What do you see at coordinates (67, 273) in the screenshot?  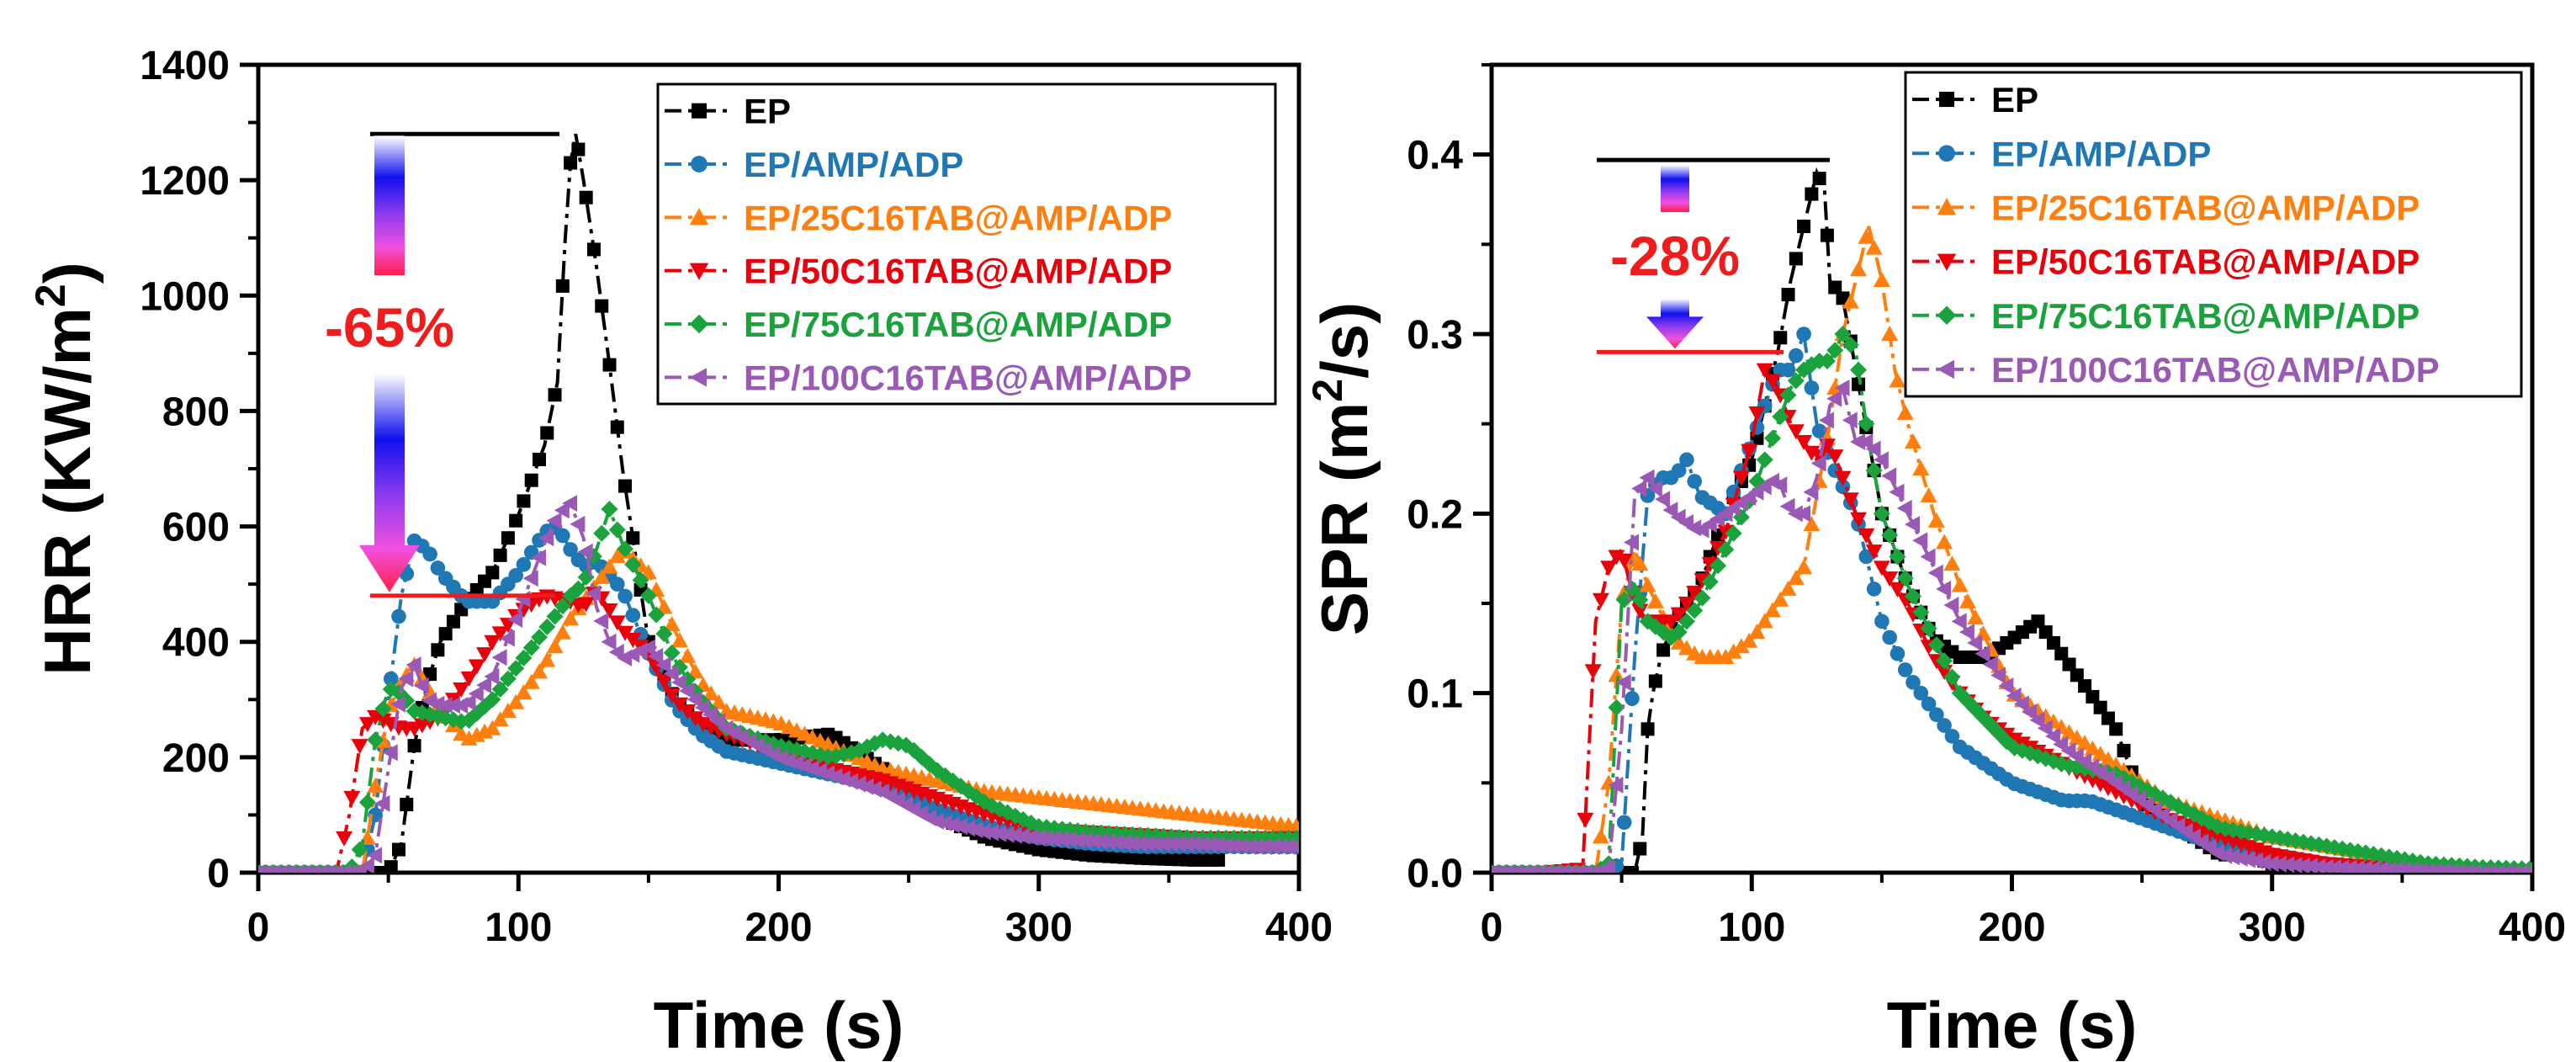 I see `y-axis-title-end: )` at bounding box center [67, 273].